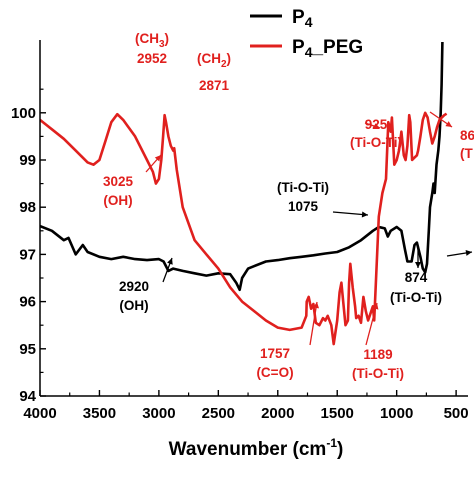  Describe the element at coordinates (118, 181) in the screenshot. I see `annotation-line: 3025` at that location.